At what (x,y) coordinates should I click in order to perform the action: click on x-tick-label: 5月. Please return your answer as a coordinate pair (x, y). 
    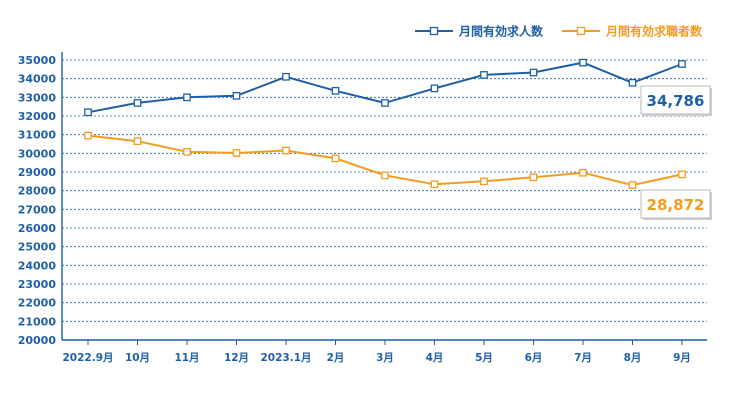
    Looking at the image, I should click on (484, 358).